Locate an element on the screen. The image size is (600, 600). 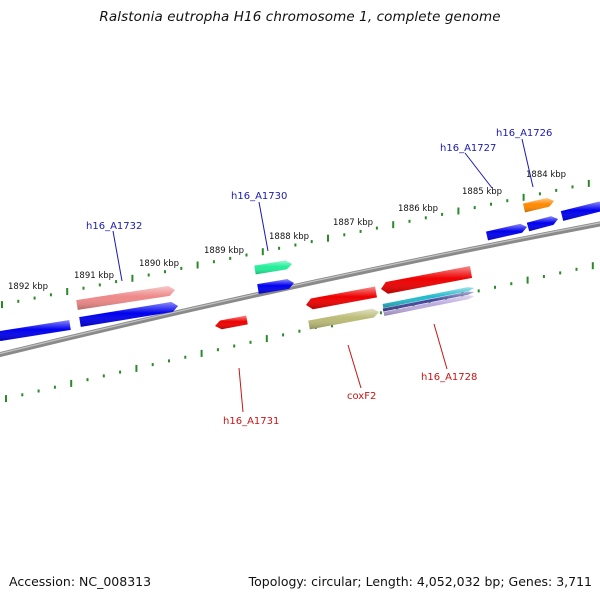
tick-label-1885: 1885 kbp is located at coordinates (482, 192).